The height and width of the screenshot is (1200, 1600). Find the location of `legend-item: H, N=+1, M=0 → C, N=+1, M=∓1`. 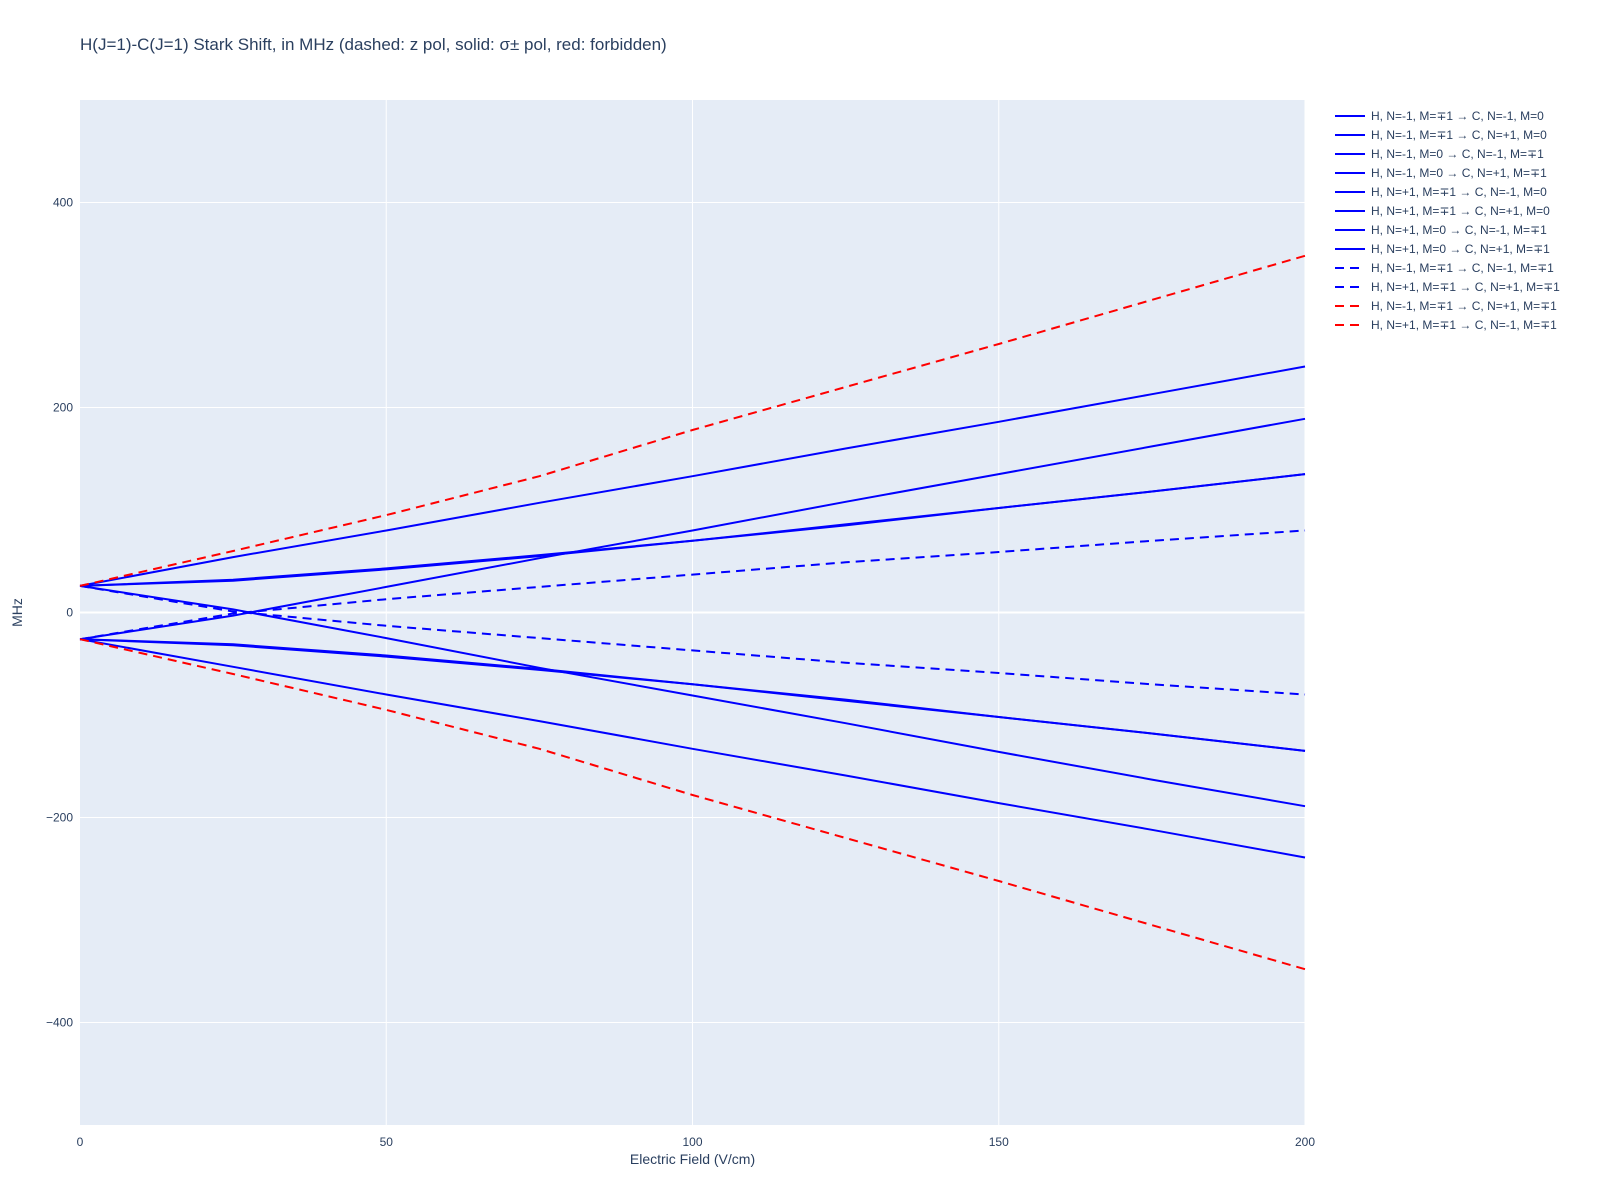

legend-item: H, N=+1, M=0 → C, N=+1, M=∓1 is located at coordinates (1442, 249).